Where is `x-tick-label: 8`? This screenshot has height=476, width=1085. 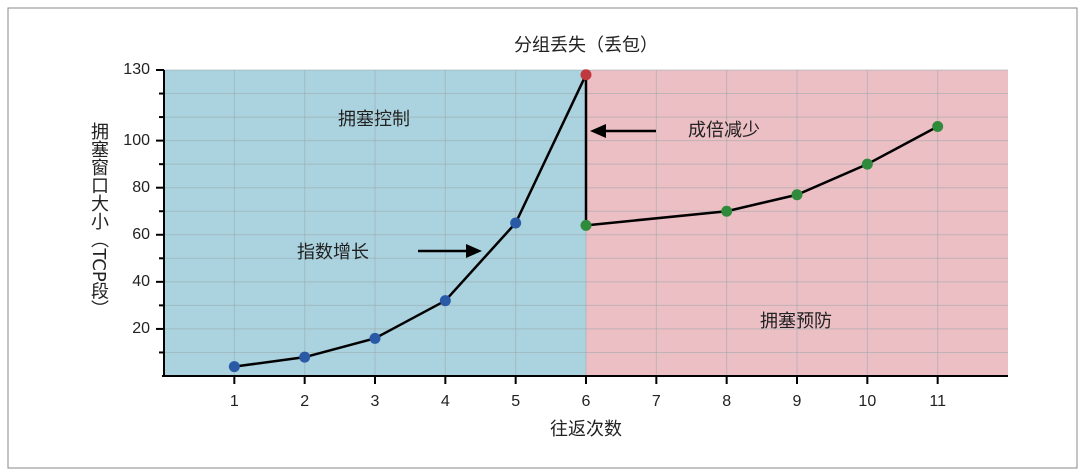
x-tick-label: 8 is located at coordinates (726, 401).